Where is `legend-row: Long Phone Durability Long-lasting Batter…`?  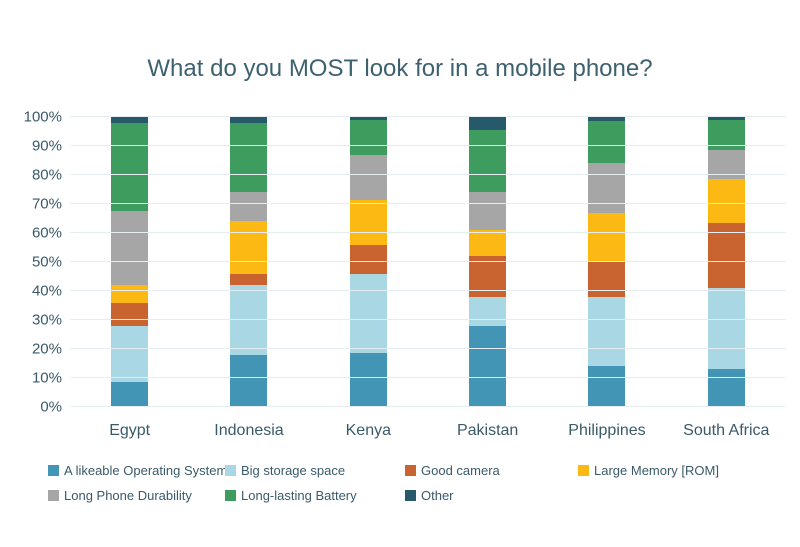
legend-row: Long Phone Durability Long-lasting Batter… is located at coordinates (418, 495).